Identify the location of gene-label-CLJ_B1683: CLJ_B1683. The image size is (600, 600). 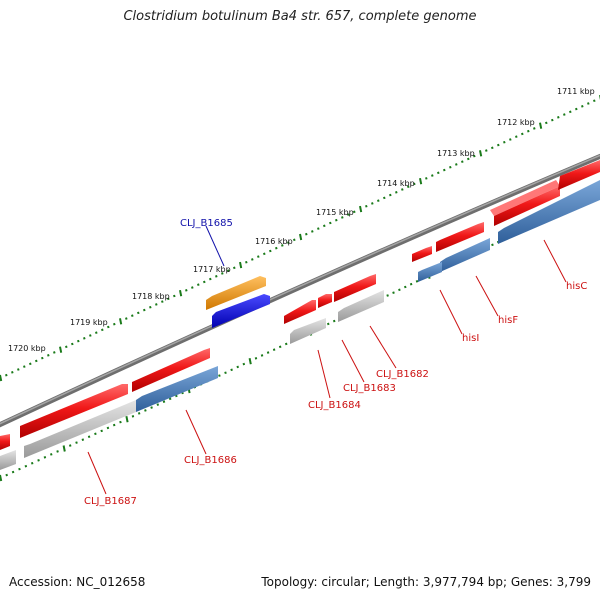
(369, 388).